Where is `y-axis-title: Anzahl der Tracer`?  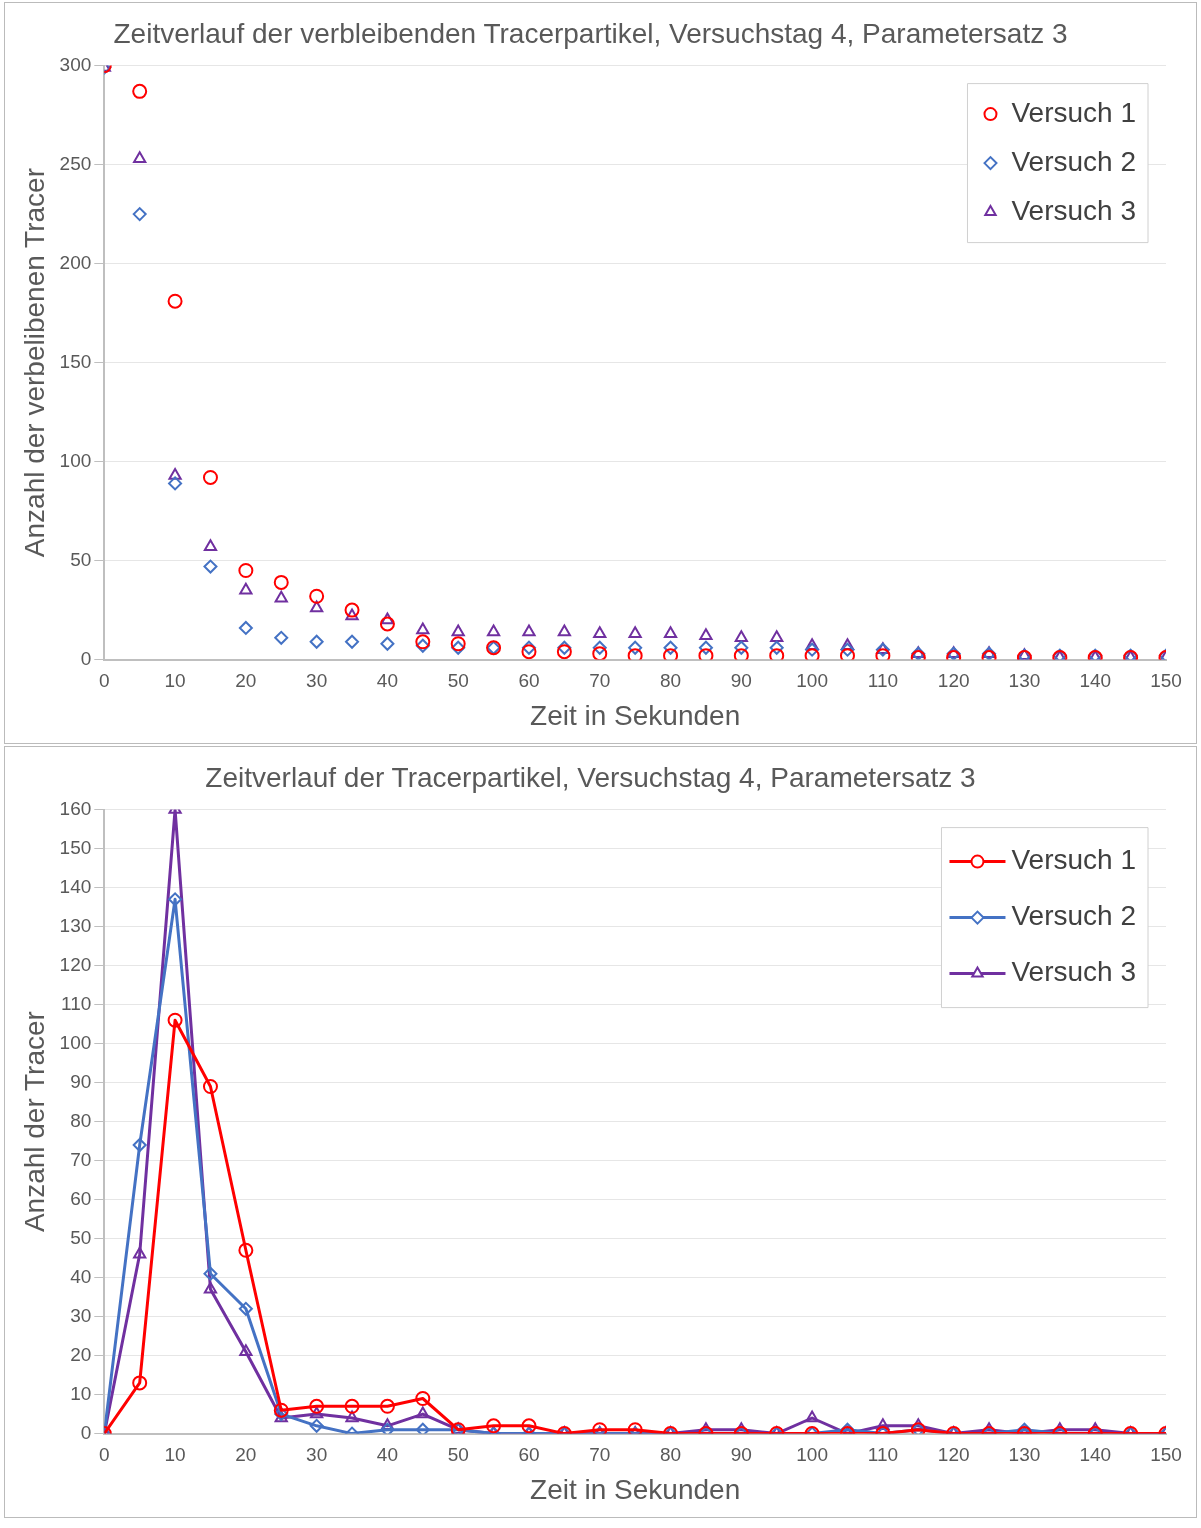 y-axis-title: Anzahl der Tracer is located at coordinates (34, 1122).